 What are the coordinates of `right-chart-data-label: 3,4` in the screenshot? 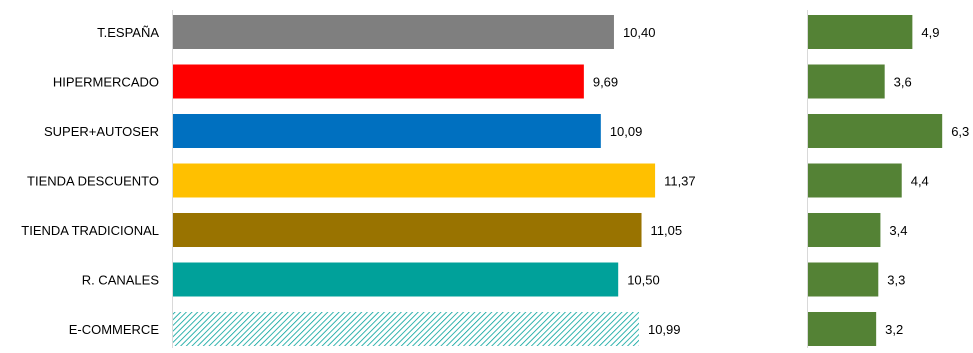 It's located at (898, 230).